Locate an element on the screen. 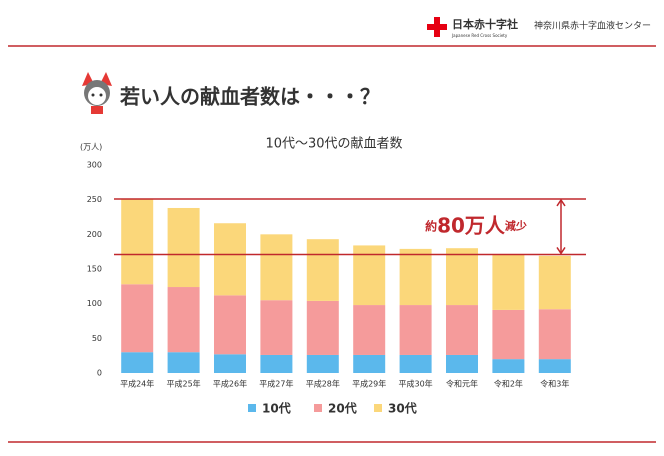 This screenshot has height=456, width=664. x-tick-label: 平成26年 is located at coordinates (230, 384).